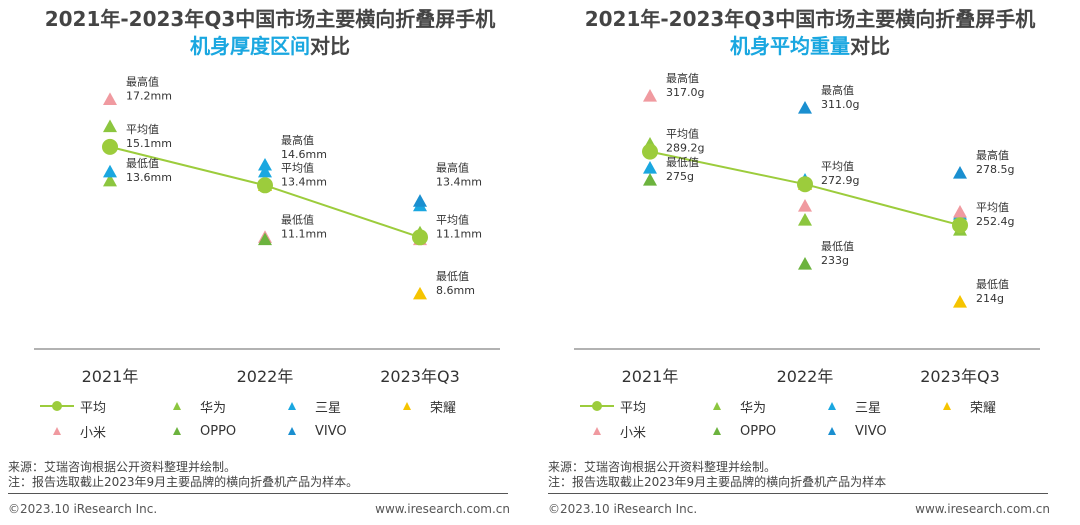 The height and width of the screenshot is (525, 1080). Describe the element at coordinates (810, 46) in the screenshot. I see `chart-subtitle: 机身平均重量对比` at that location.